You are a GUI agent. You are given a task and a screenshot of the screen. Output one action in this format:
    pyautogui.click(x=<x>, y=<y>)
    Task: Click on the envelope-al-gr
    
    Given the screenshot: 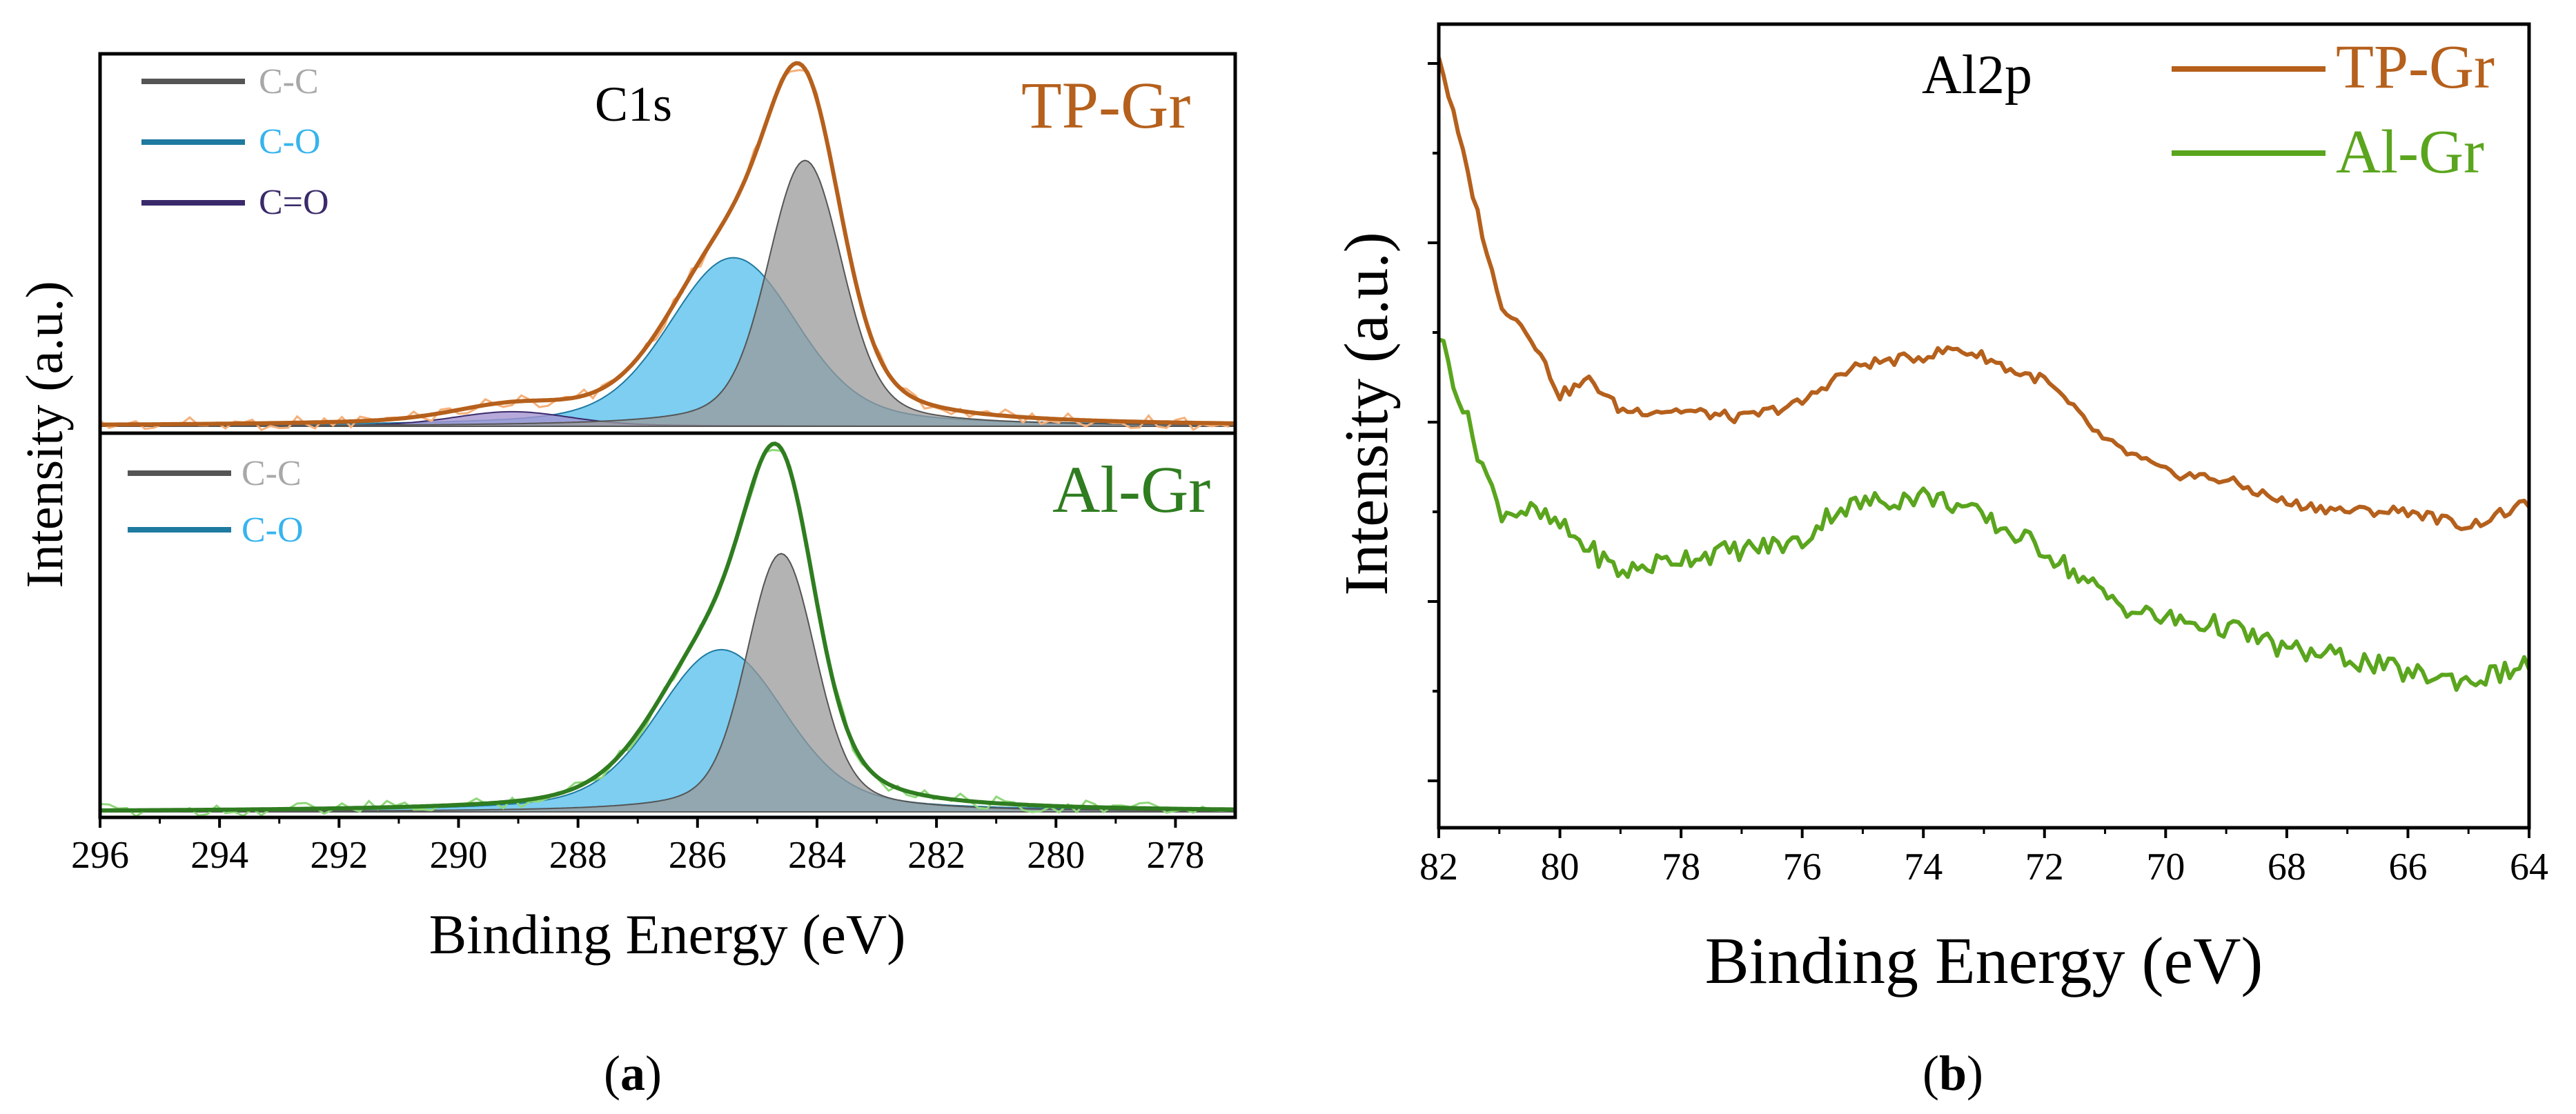 What is the action you would take?
    pyautogui.click(x=667, y=627)
    